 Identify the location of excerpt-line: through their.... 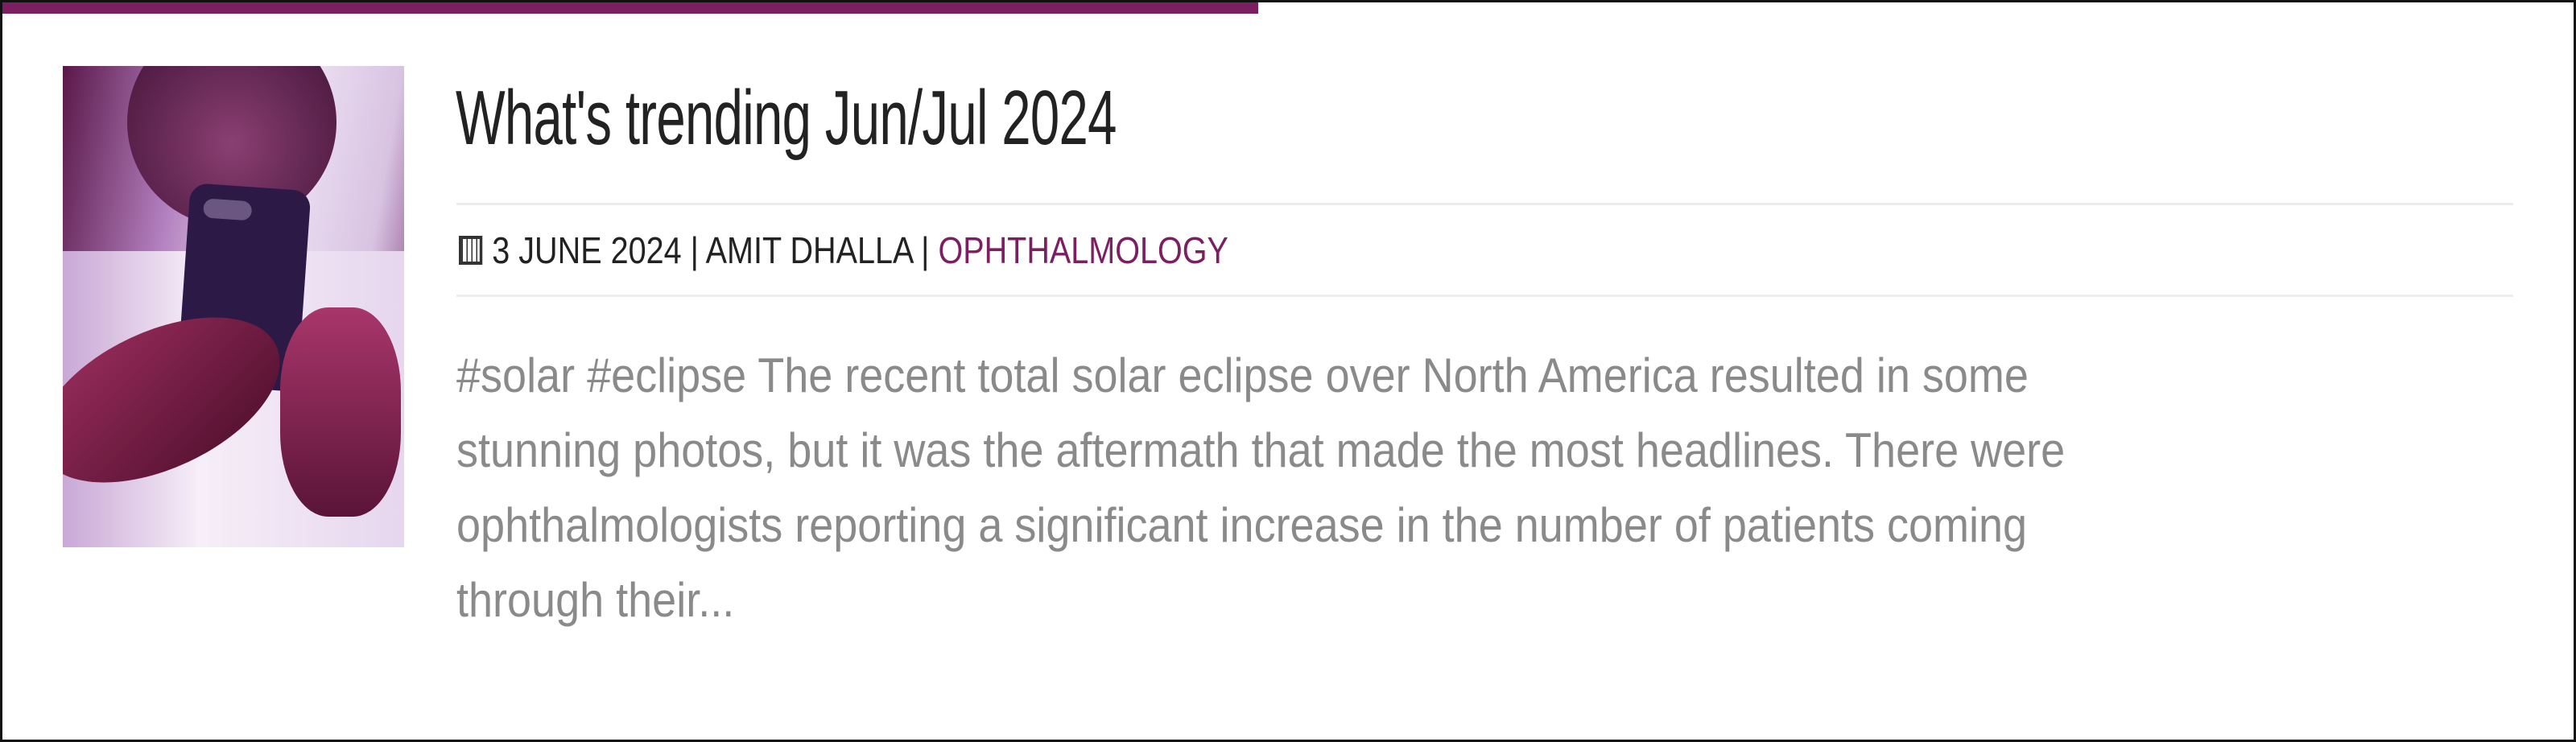
(595, 600).